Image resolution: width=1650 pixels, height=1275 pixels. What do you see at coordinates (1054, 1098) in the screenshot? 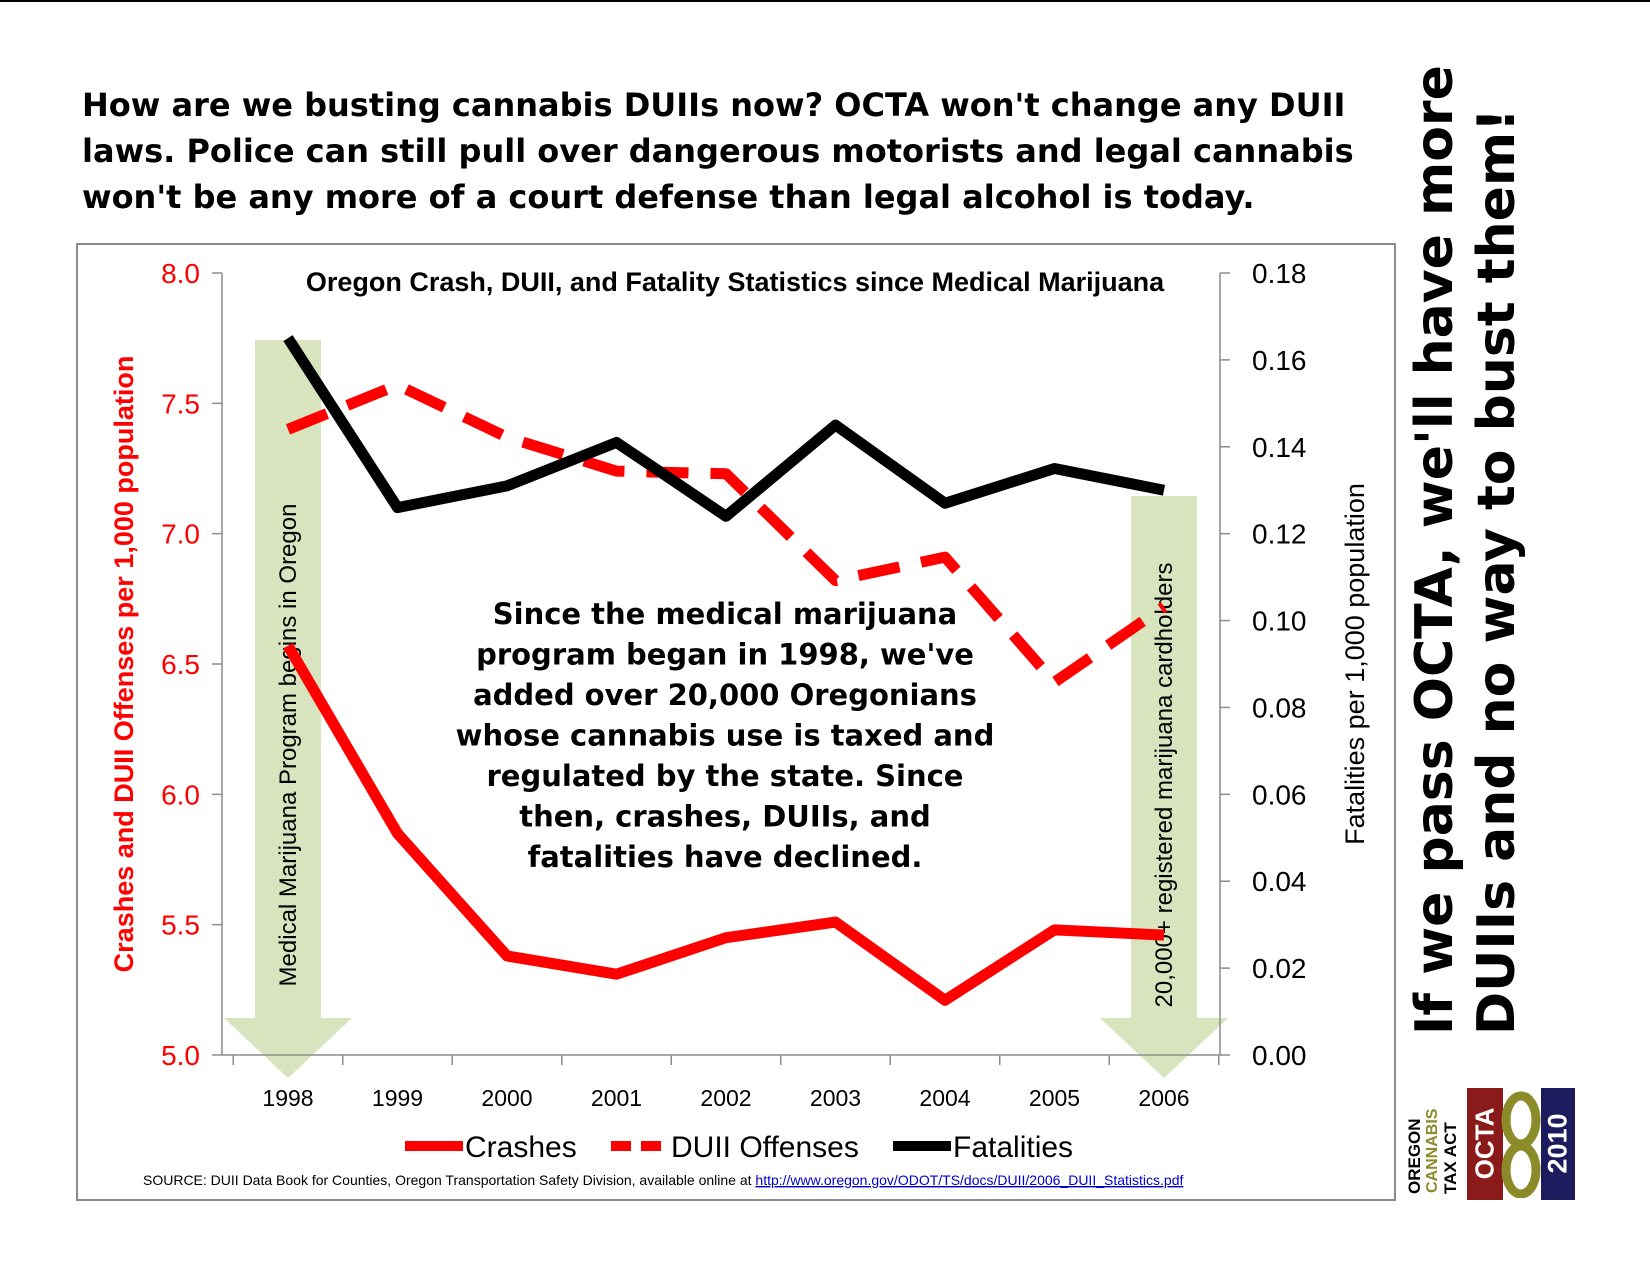
I see `x-tick-label: 2005` at bounding box center [1054, 1098].